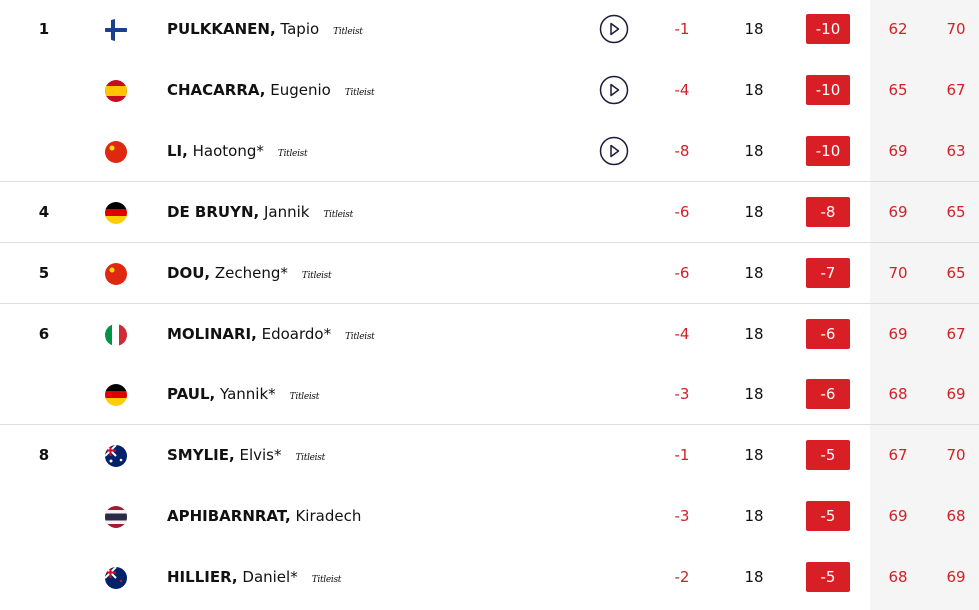 This screenshot has width=979, height=610. What do you see at coordinates (328, 516) in the screenshot?
I see `first-name: Kiradech` at bounding box center [328, 516].